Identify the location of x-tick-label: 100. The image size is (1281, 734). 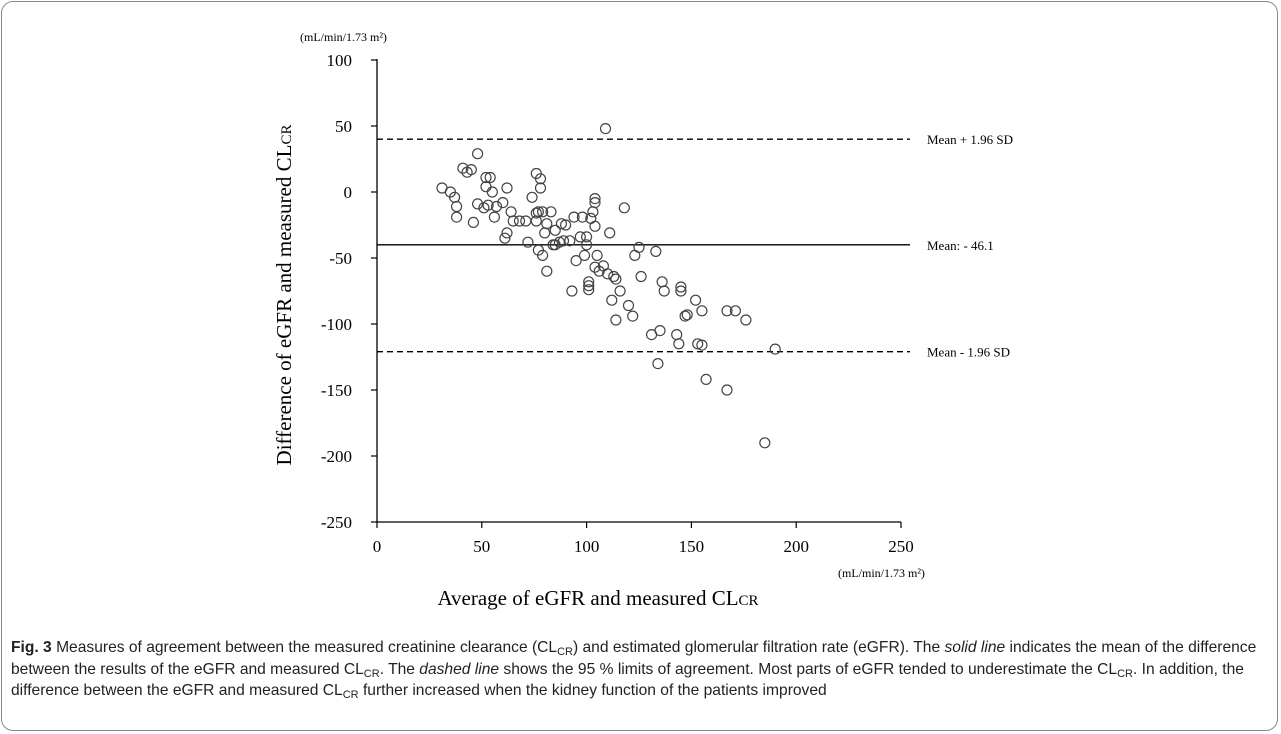
(587, 546).